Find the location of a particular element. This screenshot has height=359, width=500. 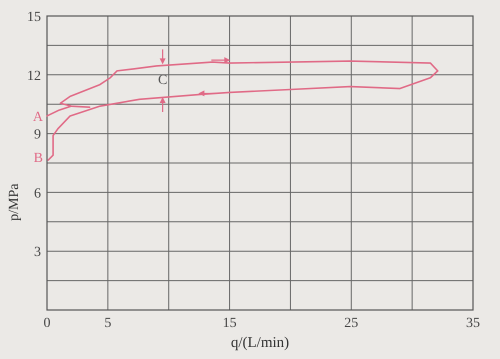

y-tick-label: 3 is located at coordinates (37, 252).